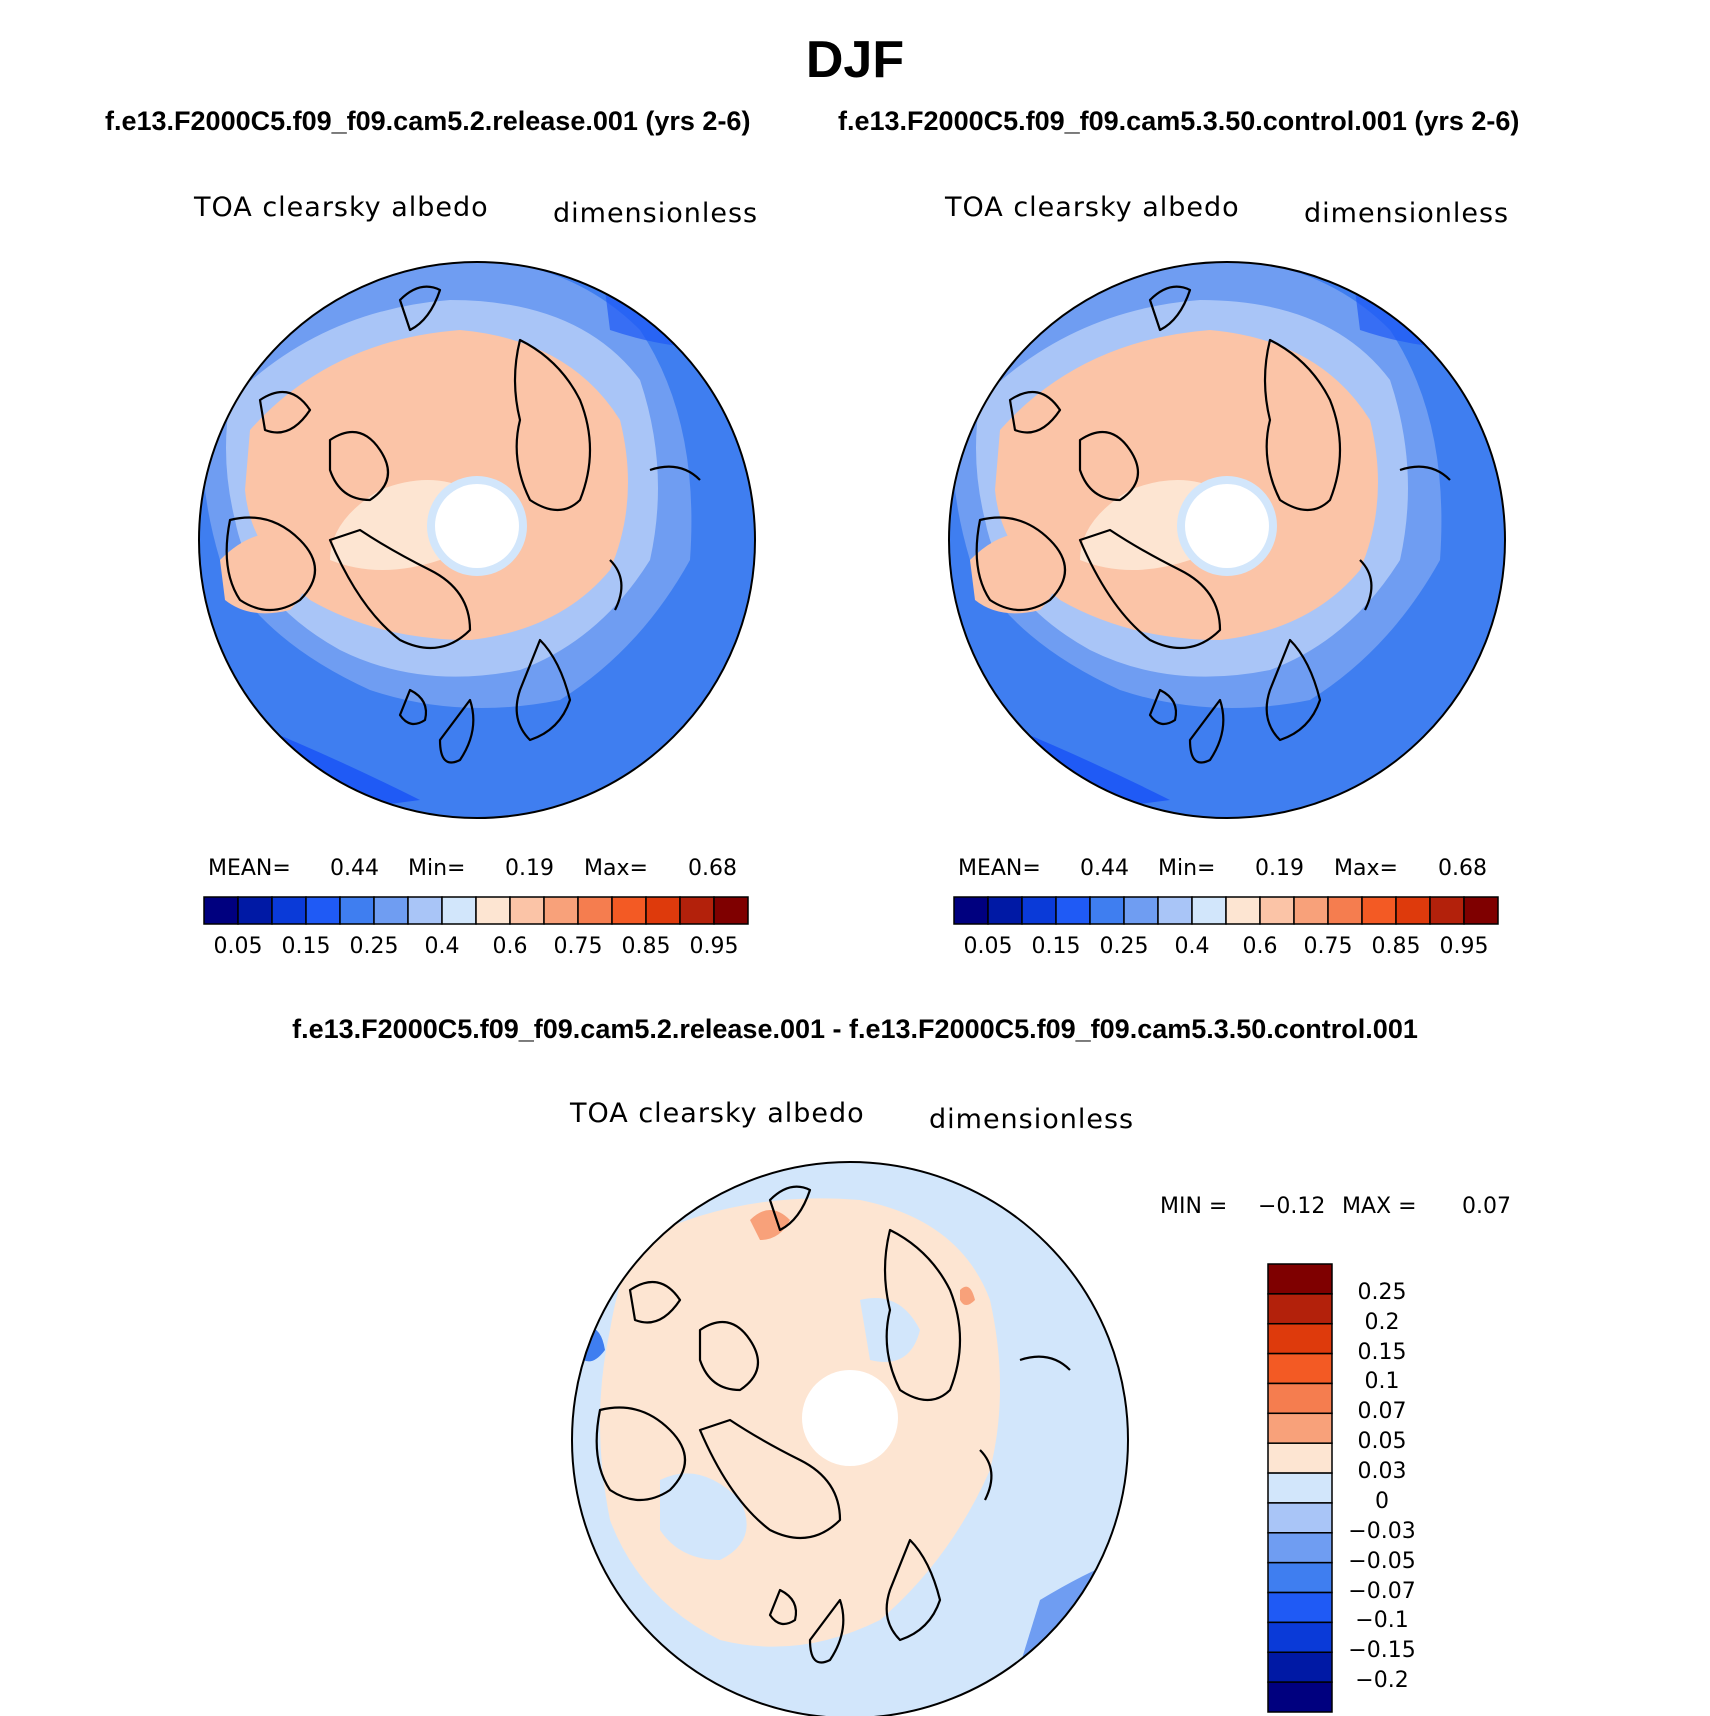  I want to click on left-mean-value: 0.44, so click(354, 868).